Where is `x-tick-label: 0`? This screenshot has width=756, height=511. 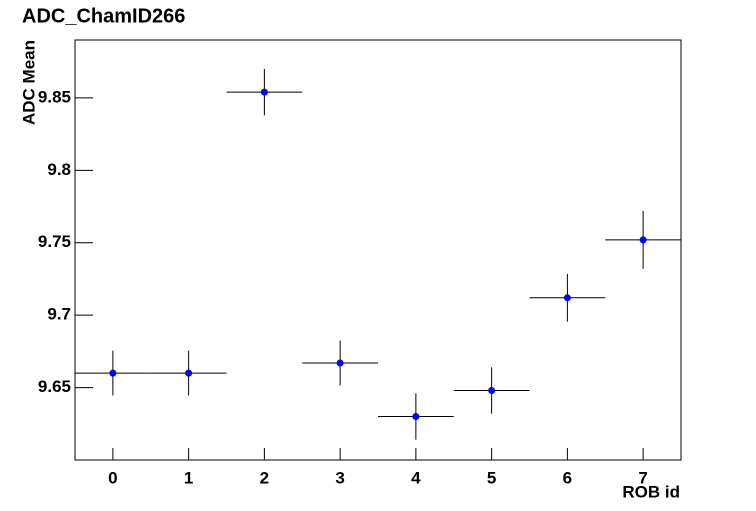
x-tick-label: 0 is located at coordinates (112, 477).